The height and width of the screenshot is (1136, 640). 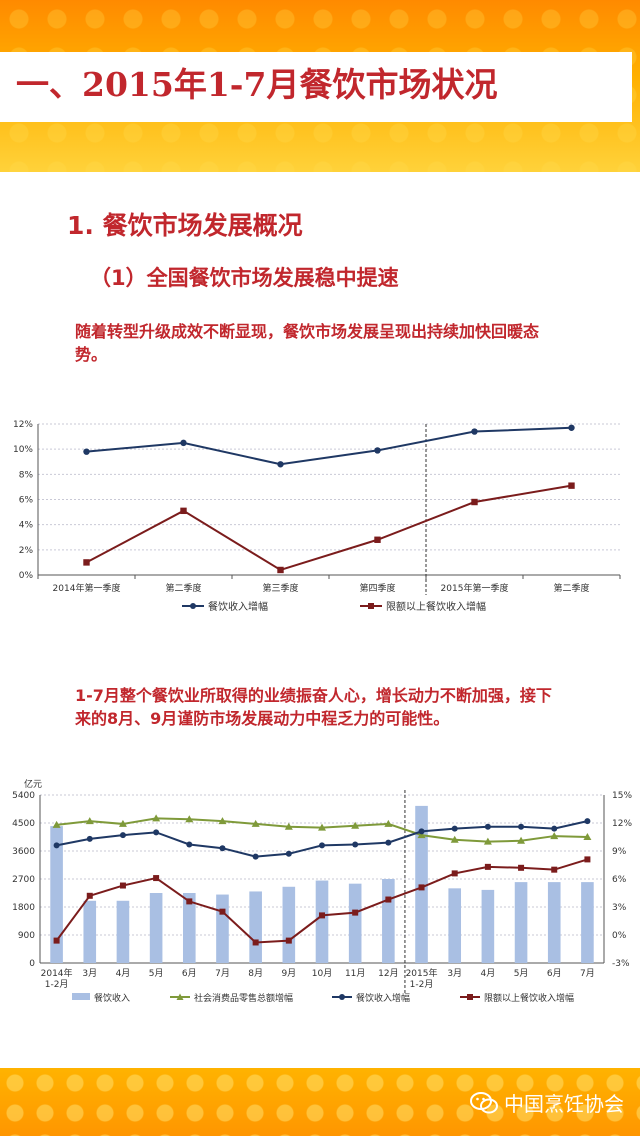 What do you see at coordinates (244, 278) in the screenshot?
I see `section-subheading: （1）全国餐饮市场发展稳中提速` at bounding box center [244, 278].